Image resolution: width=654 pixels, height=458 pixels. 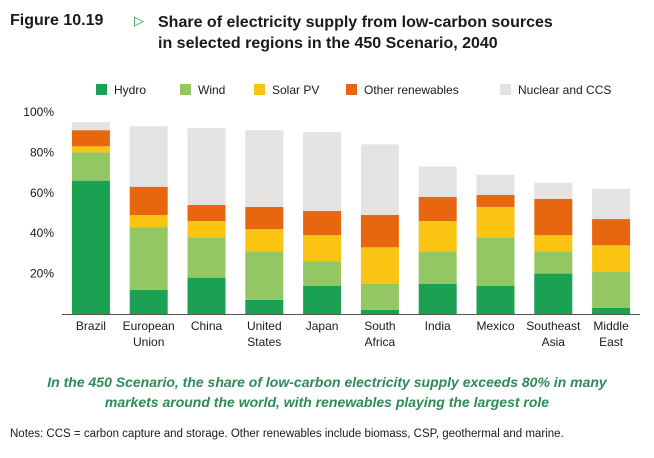 I want to click on x-tick-label: South Africa, so click(x=379, y=334).